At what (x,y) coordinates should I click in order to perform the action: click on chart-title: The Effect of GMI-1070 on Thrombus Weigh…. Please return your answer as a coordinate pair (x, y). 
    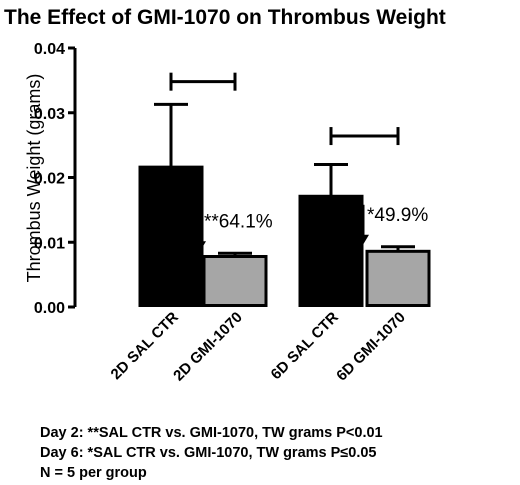
    Looking at the image, I should click on (225, 17).